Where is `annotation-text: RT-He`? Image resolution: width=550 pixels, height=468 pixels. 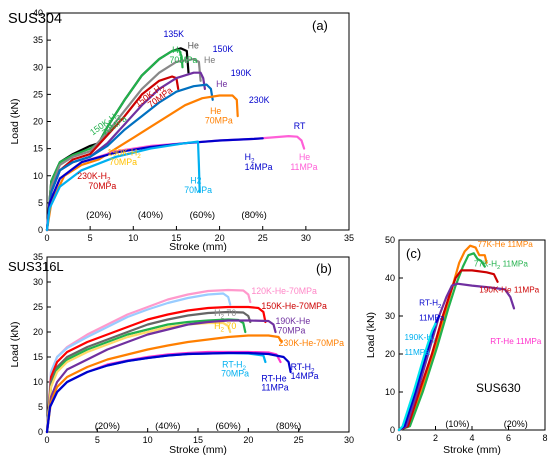 annotation-text: RT-He is located at coordinates (273, 379).